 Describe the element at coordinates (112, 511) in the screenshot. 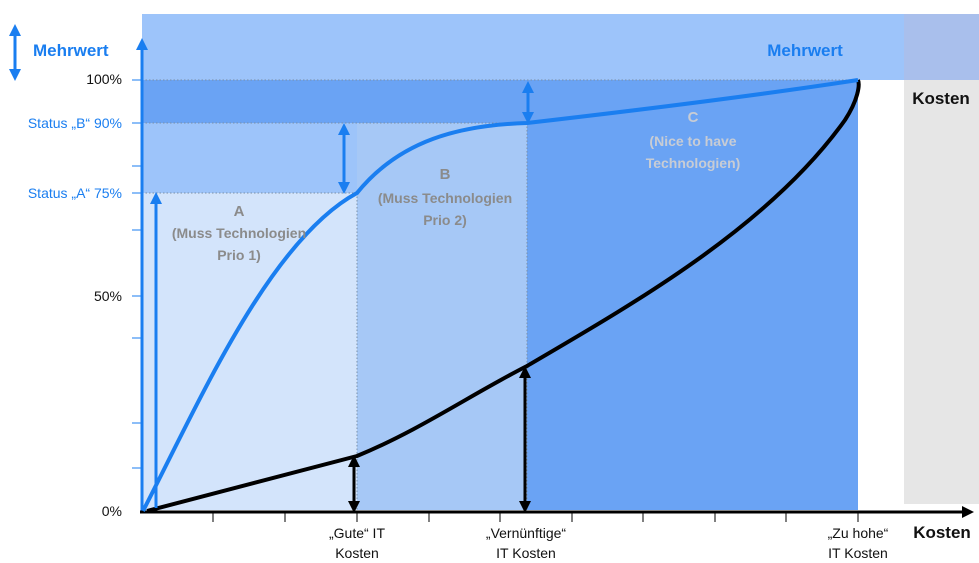

I see `y-tick-0: 0%` at that location.